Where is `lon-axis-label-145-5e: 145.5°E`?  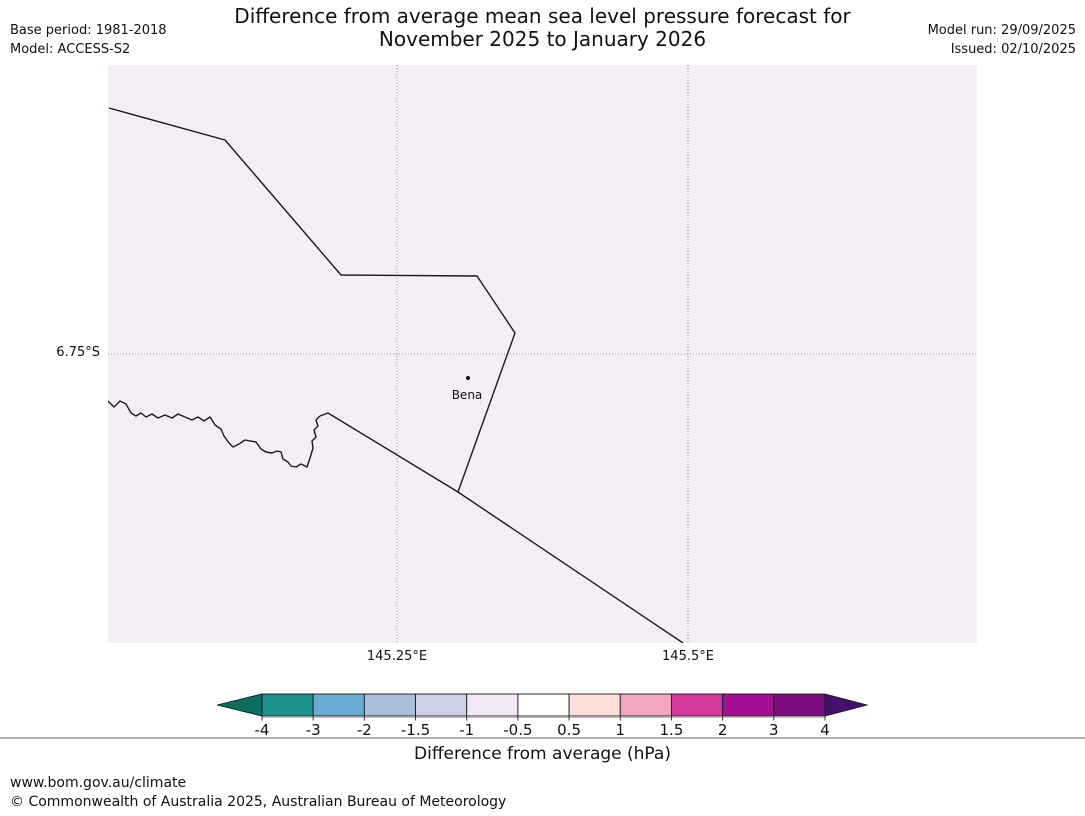
lon-axis-label-145-5e: 145.5°E is located at coordinates (688, 656).